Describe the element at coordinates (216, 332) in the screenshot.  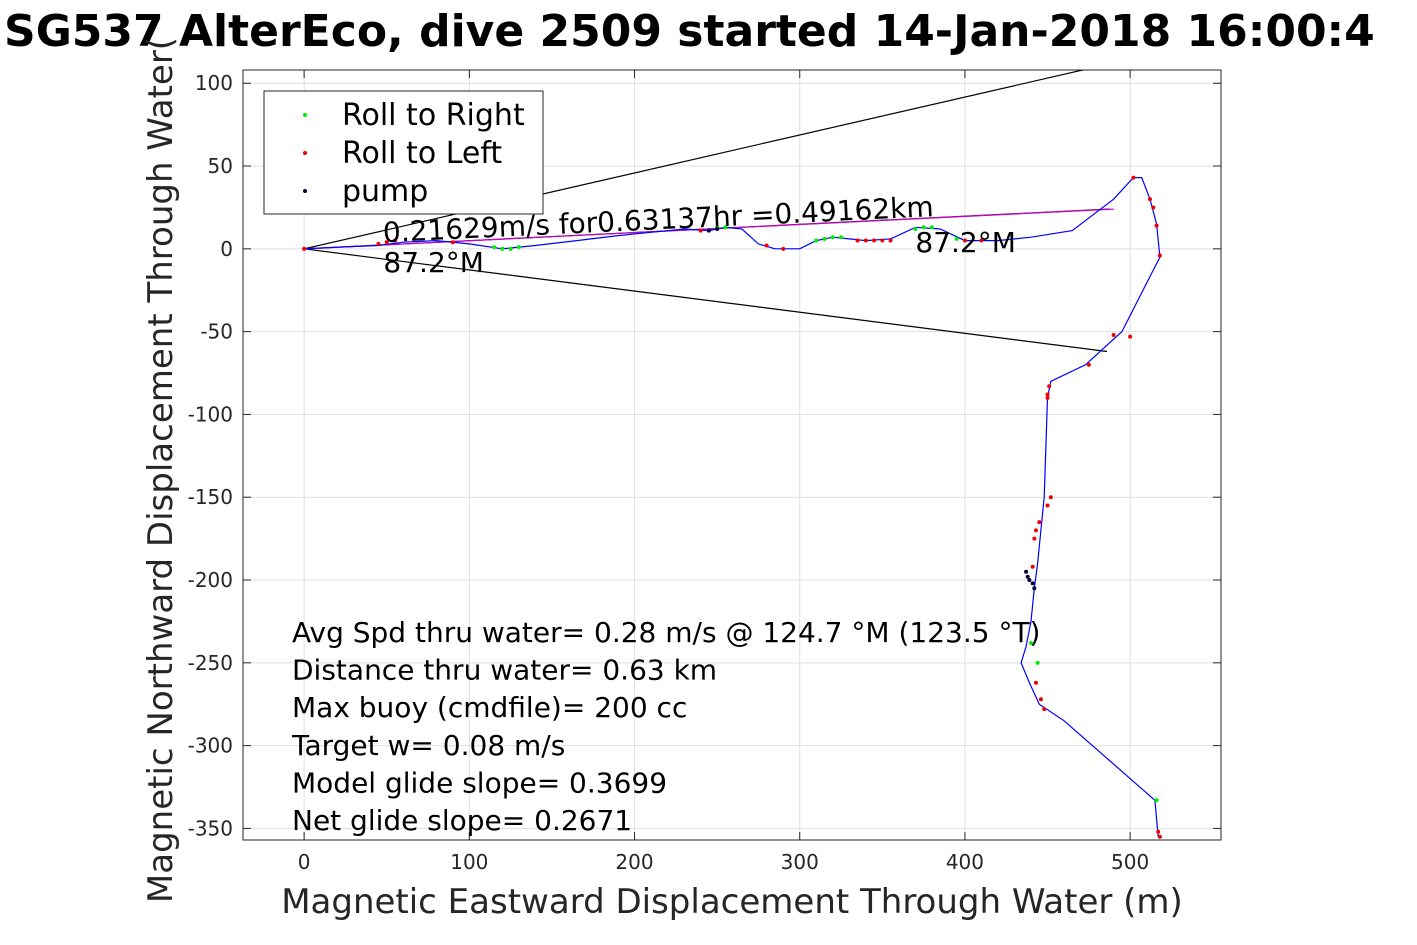
I see `y-tick-label: -50` at that location.